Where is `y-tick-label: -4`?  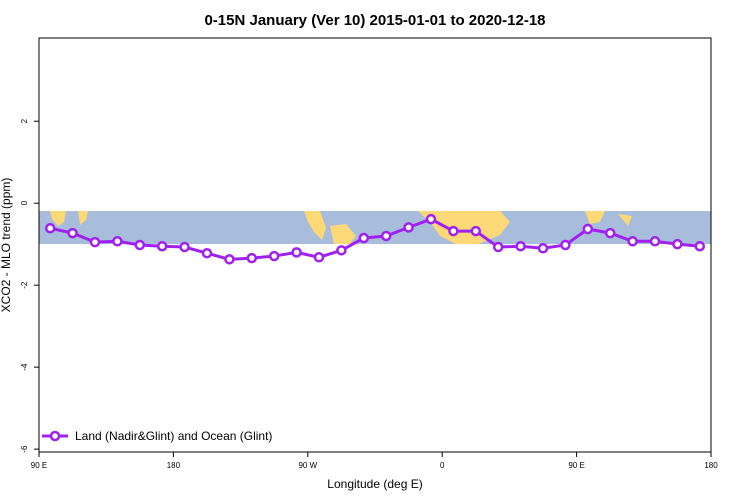
y-tick-label: -4 is located at coordinates (24, 367).